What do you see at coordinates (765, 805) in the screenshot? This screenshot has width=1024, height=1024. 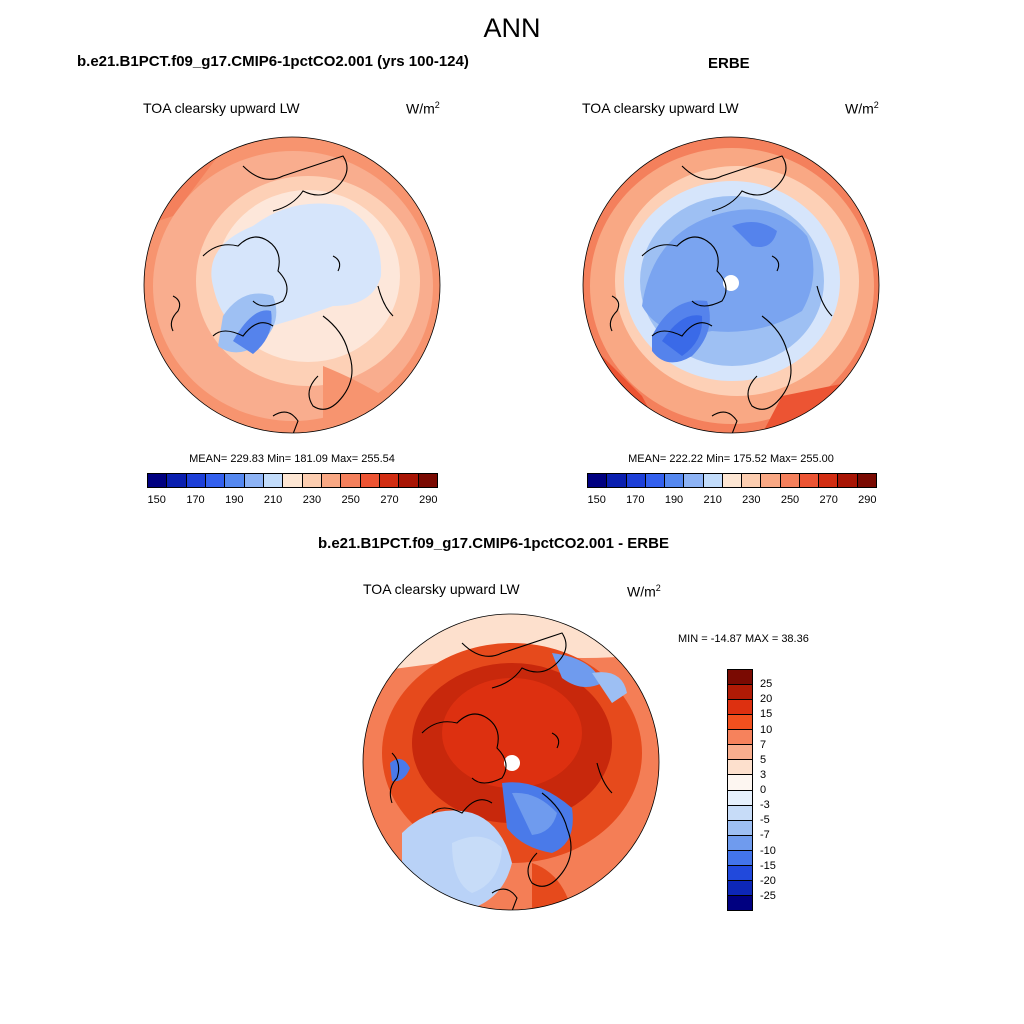 I see `diff-colorbar-tick-label: -3` at bounding box center [765, 805].